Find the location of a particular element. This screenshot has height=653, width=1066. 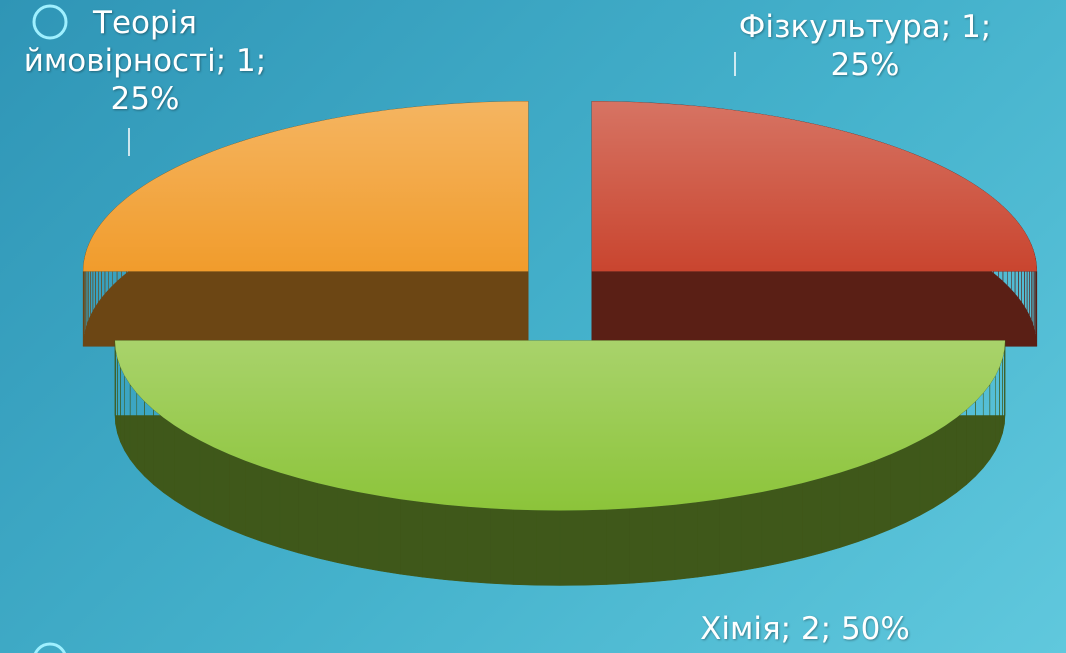

data-label: Хімія; 2; 50% is located at coordinates (805, 629).